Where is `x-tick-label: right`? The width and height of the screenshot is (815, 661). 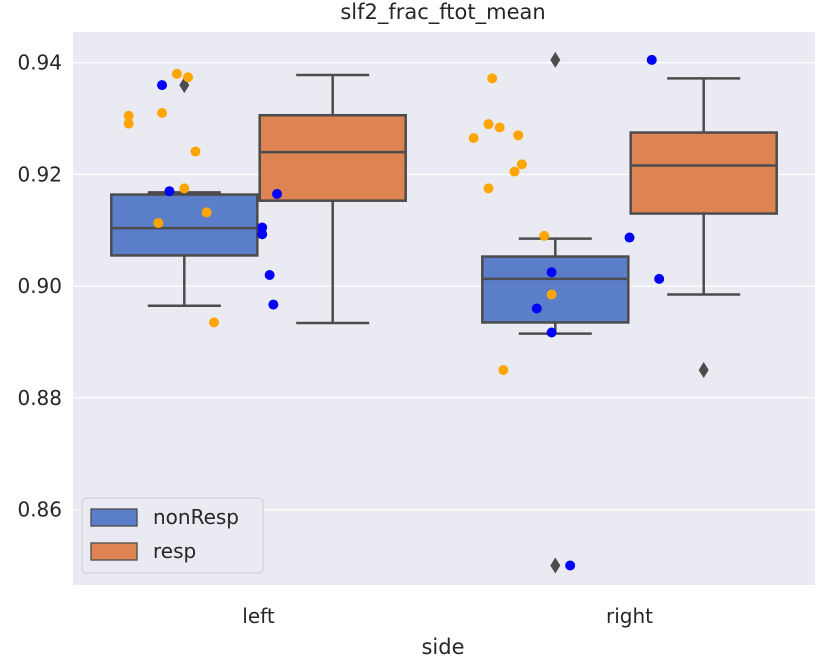
x-tick-label: right is located at coordinates (629, 616).